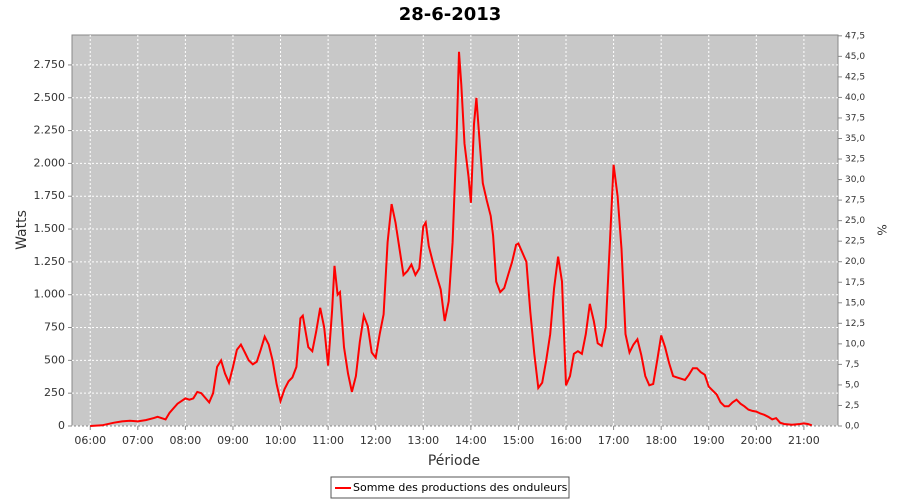  What do you see at coordinates (614, 440) in the screenshot?
I see `x-tick-label: 17:00` at bounding box center [614, 440].